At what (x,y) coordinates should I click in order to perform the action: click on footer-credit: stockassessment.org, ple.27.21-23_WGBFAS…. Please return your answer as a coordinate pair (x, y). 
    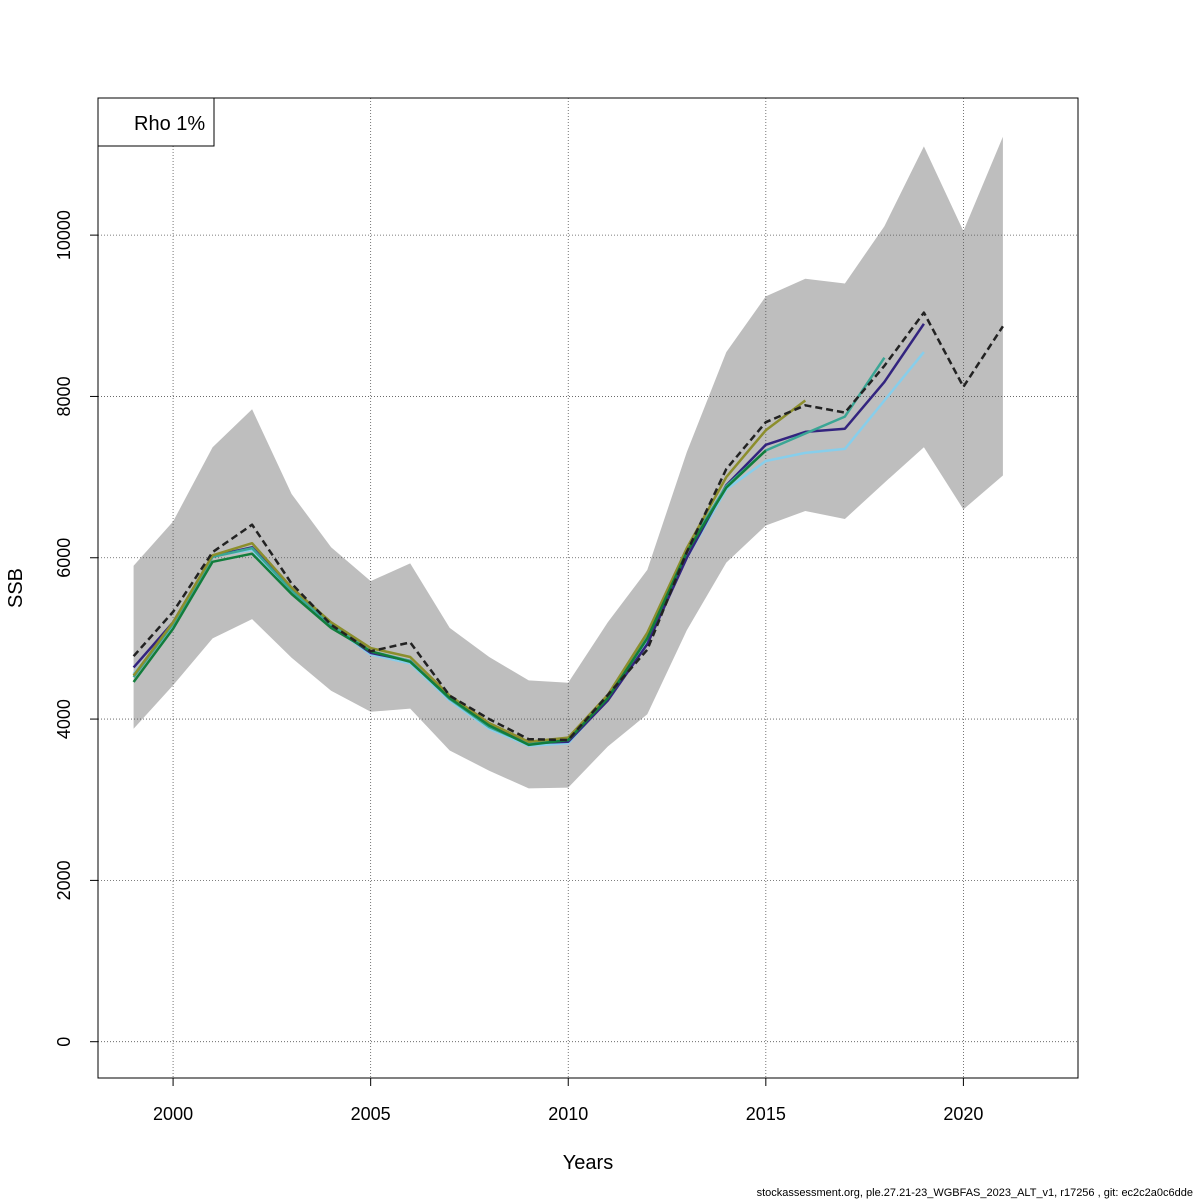
    Looking at the image, I should click on (975, 1193).